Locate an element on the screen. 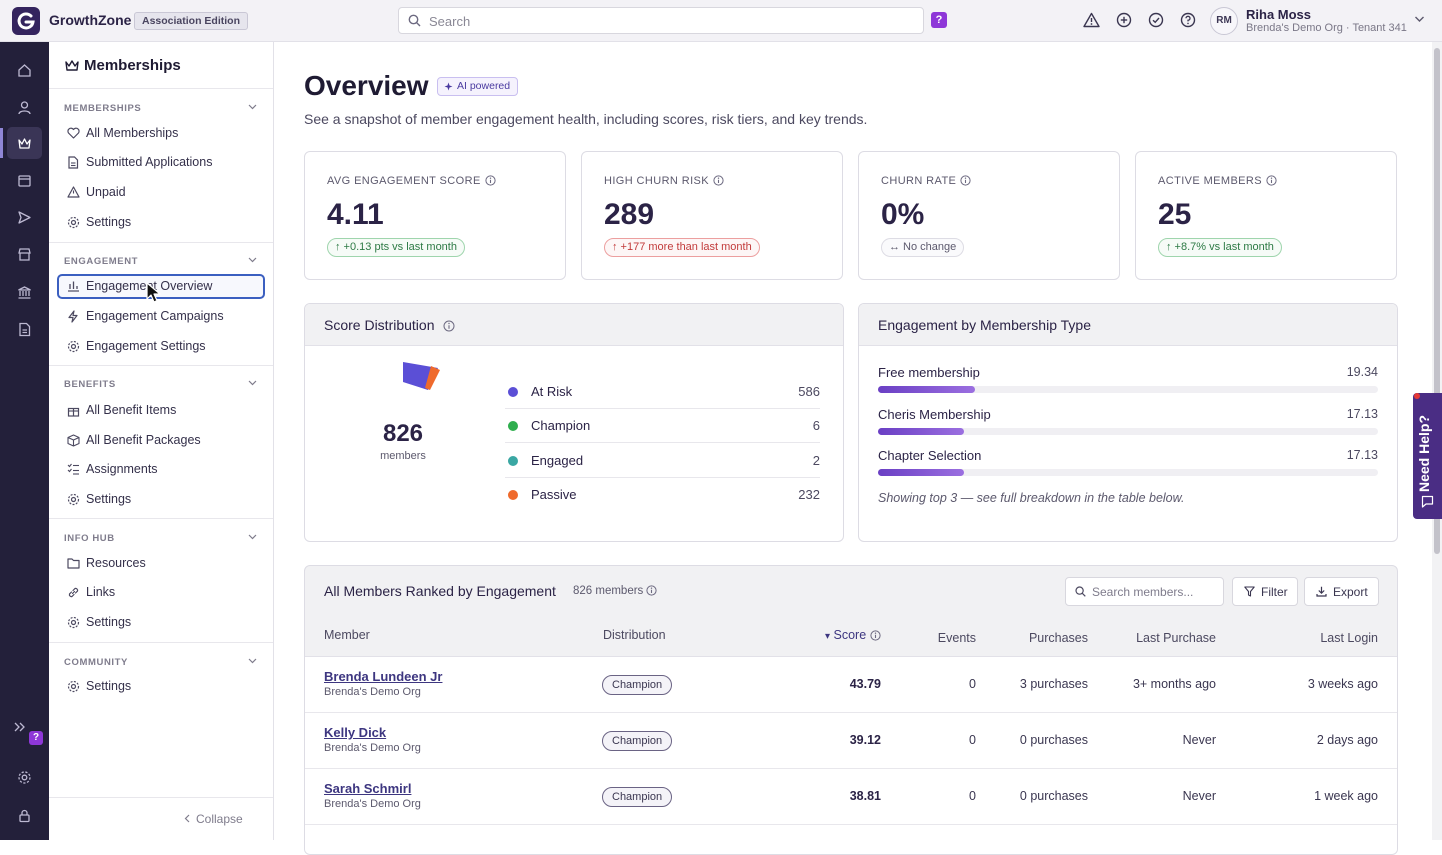 This screenshot has height=855, width=1442. section-memberships-chevron-icon is located at coordinates (252, 107).